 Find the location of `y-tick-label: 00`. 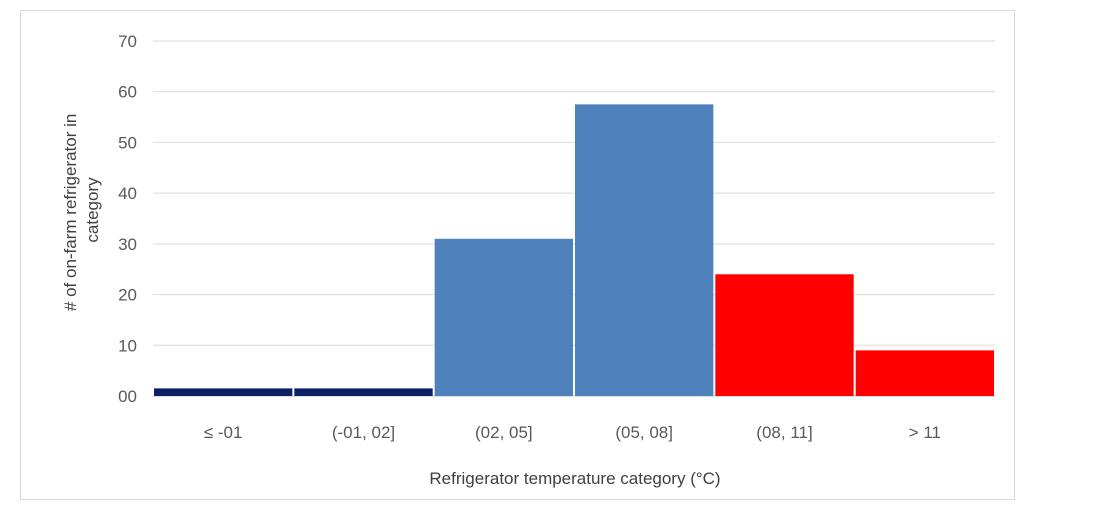

y-tick-label: 00 is located at coordinates (127, 396).